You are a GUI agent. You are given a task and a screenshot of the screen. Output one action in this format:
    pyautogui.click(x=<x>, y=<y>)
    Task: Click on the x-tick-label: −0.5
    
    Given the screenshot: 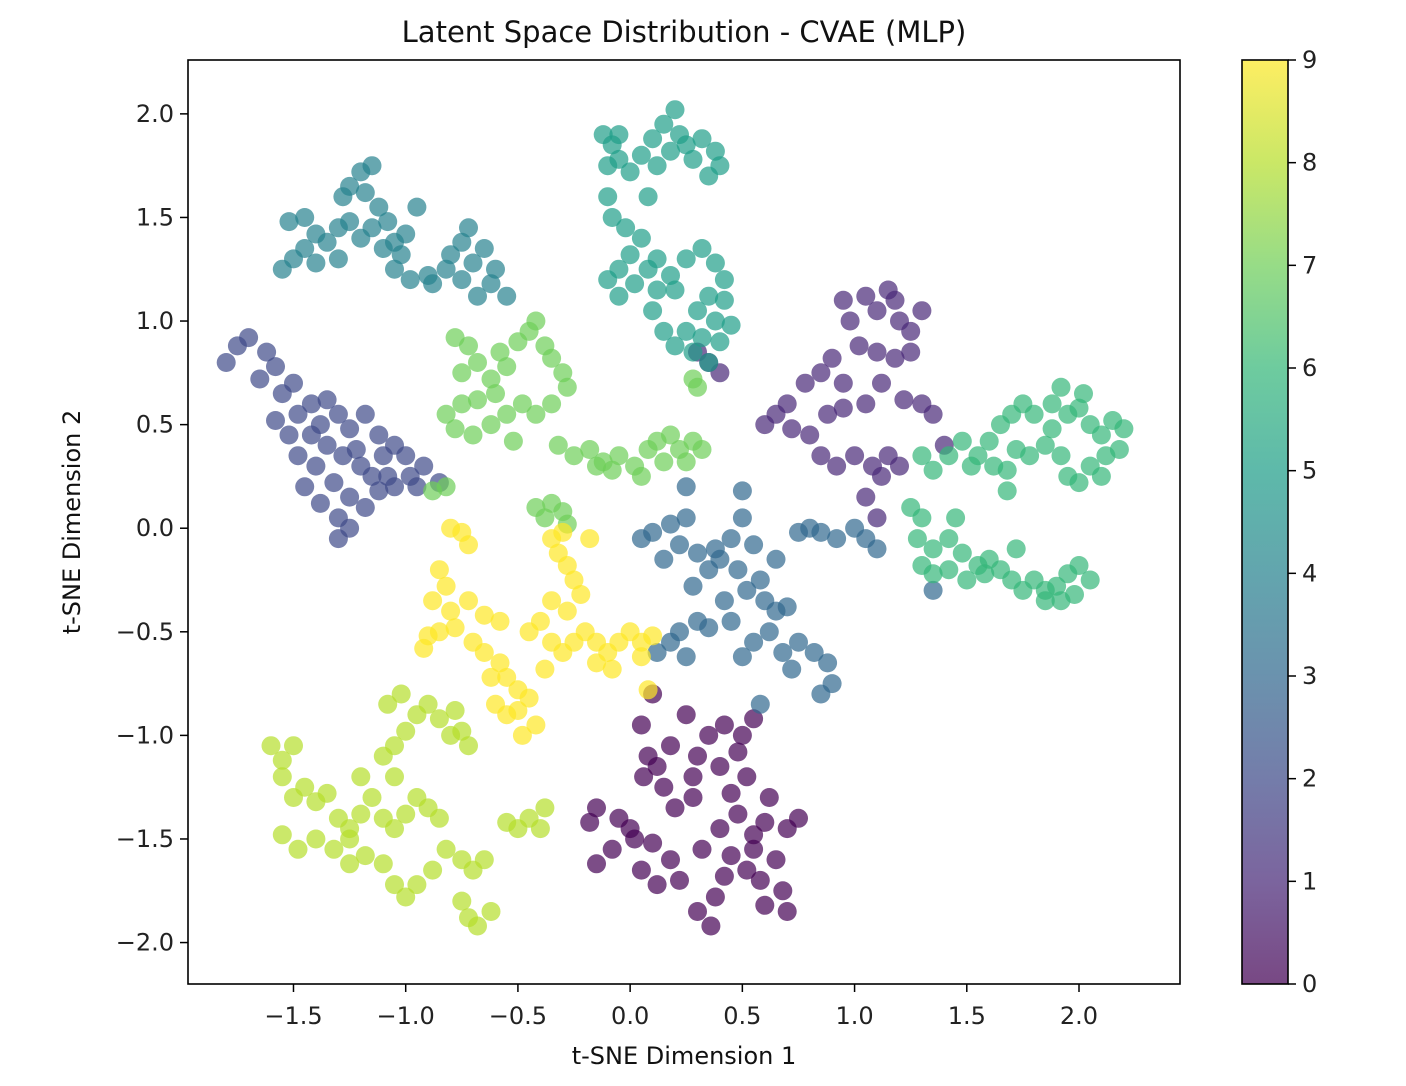 What is the action you would take?
    pyautogui.click(x=518, y=1016)
    